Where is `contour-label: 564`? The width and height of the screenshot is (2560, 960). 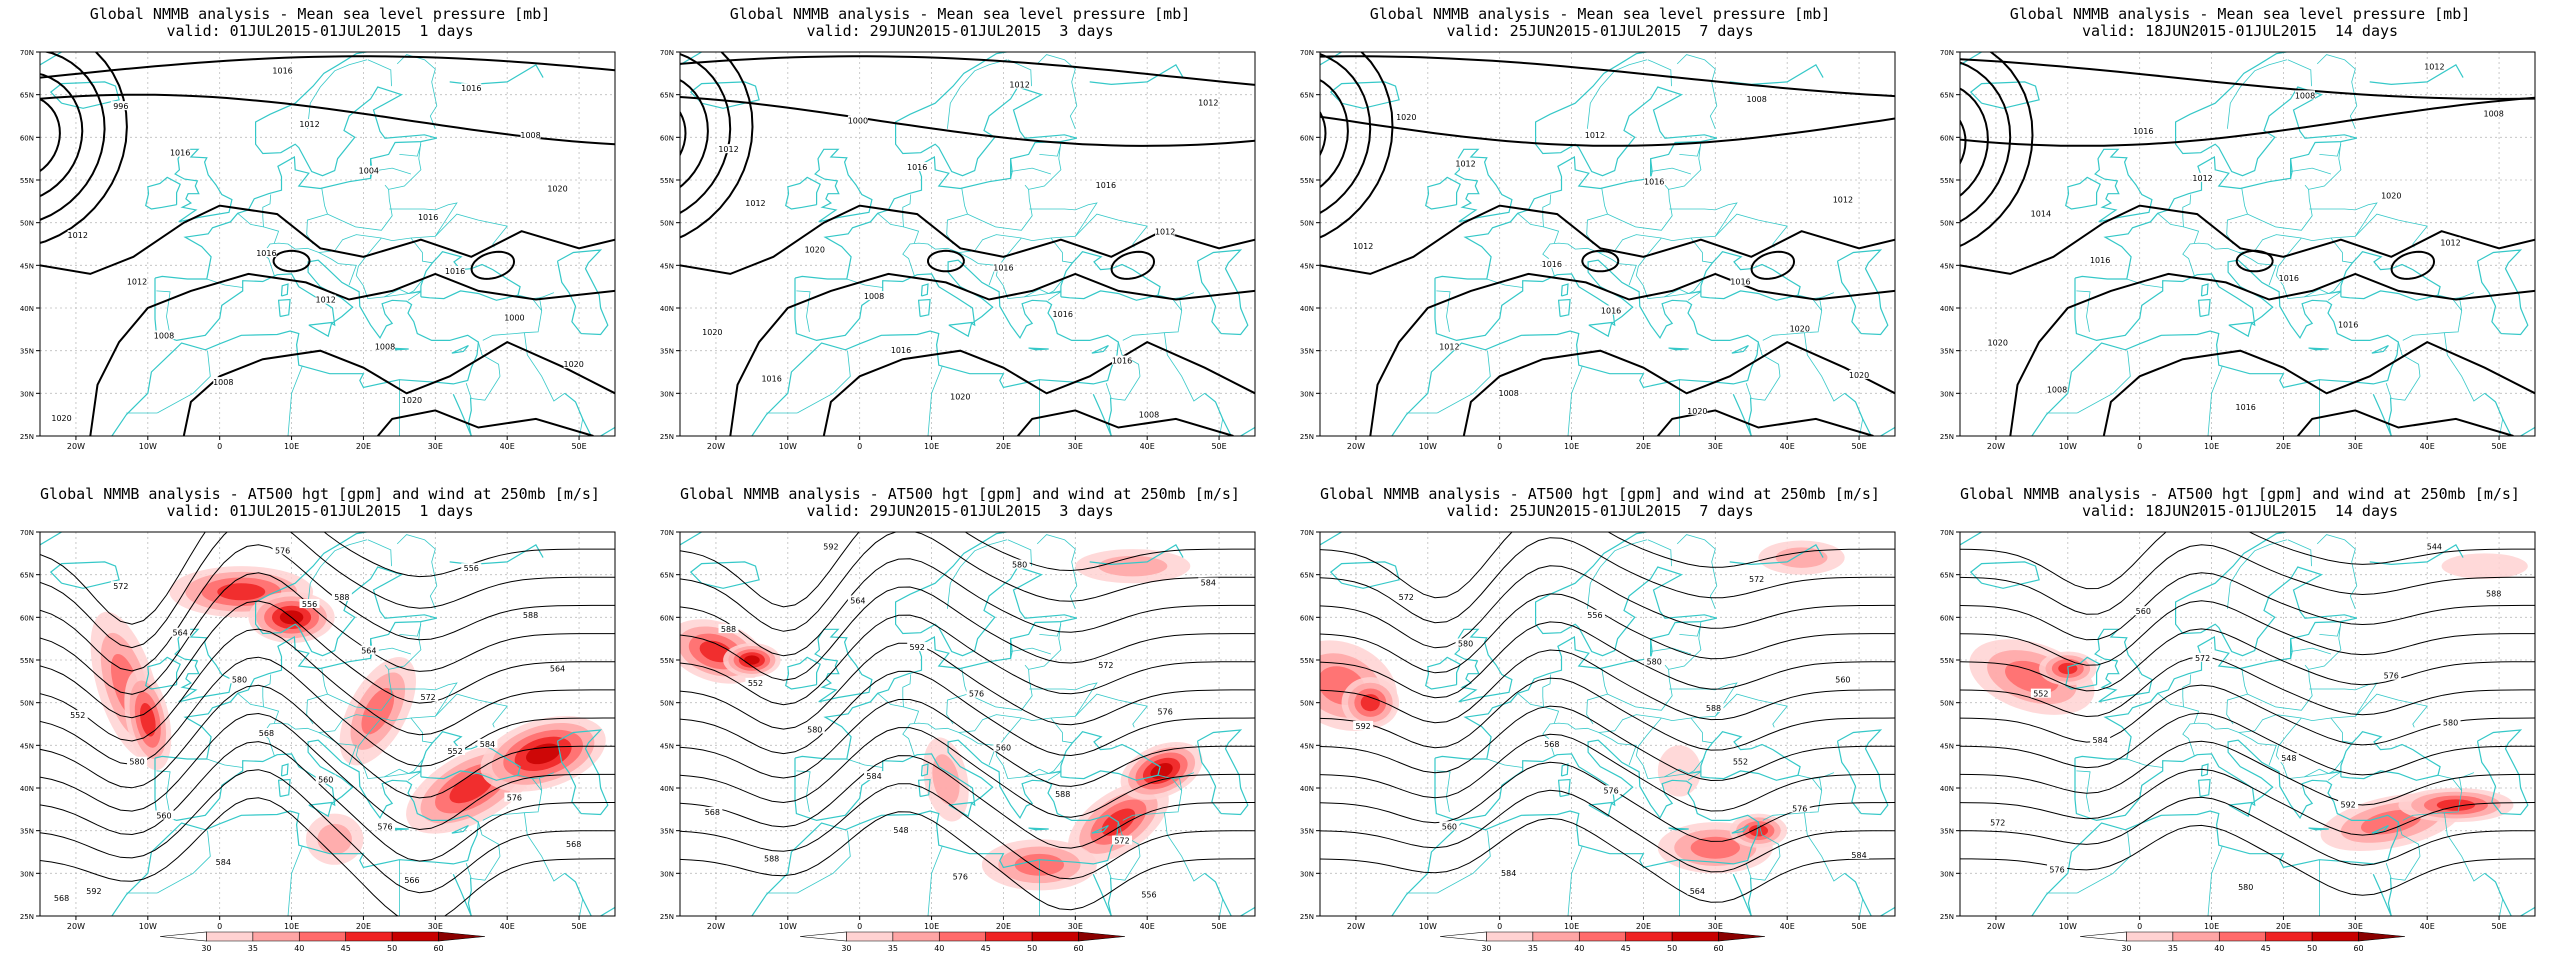
contour-label: 564 is located at coordinates (557, 669).